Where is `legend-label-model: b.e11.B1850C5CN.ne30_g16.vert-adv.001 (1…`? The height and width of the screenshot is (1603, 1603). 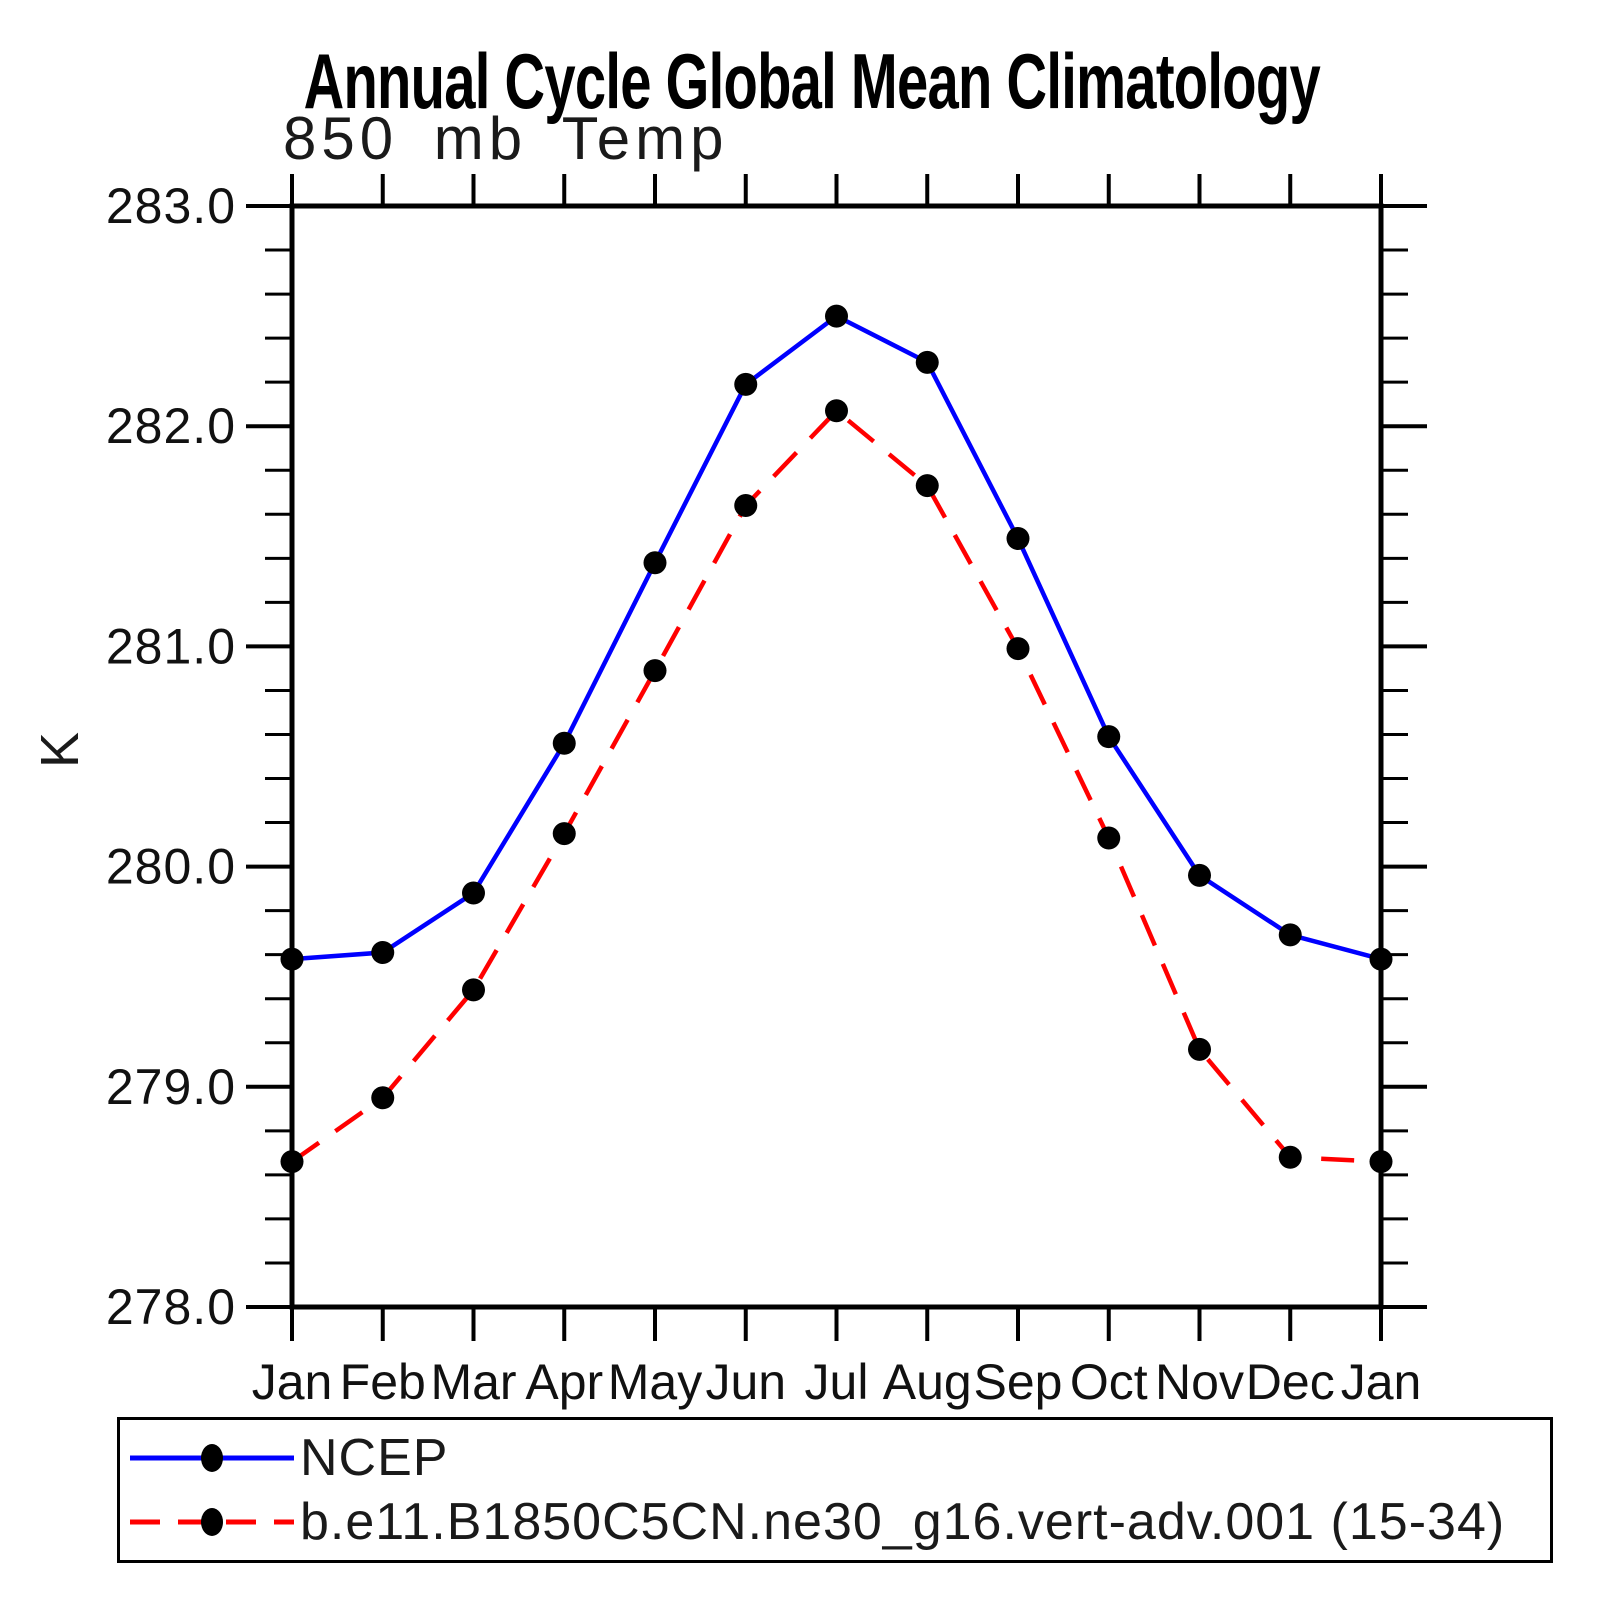
legend-label-model: b.e11.B1850C5CN.ne30_g16.vert-adv.001 (1… is located at coordinates (903, 1522).